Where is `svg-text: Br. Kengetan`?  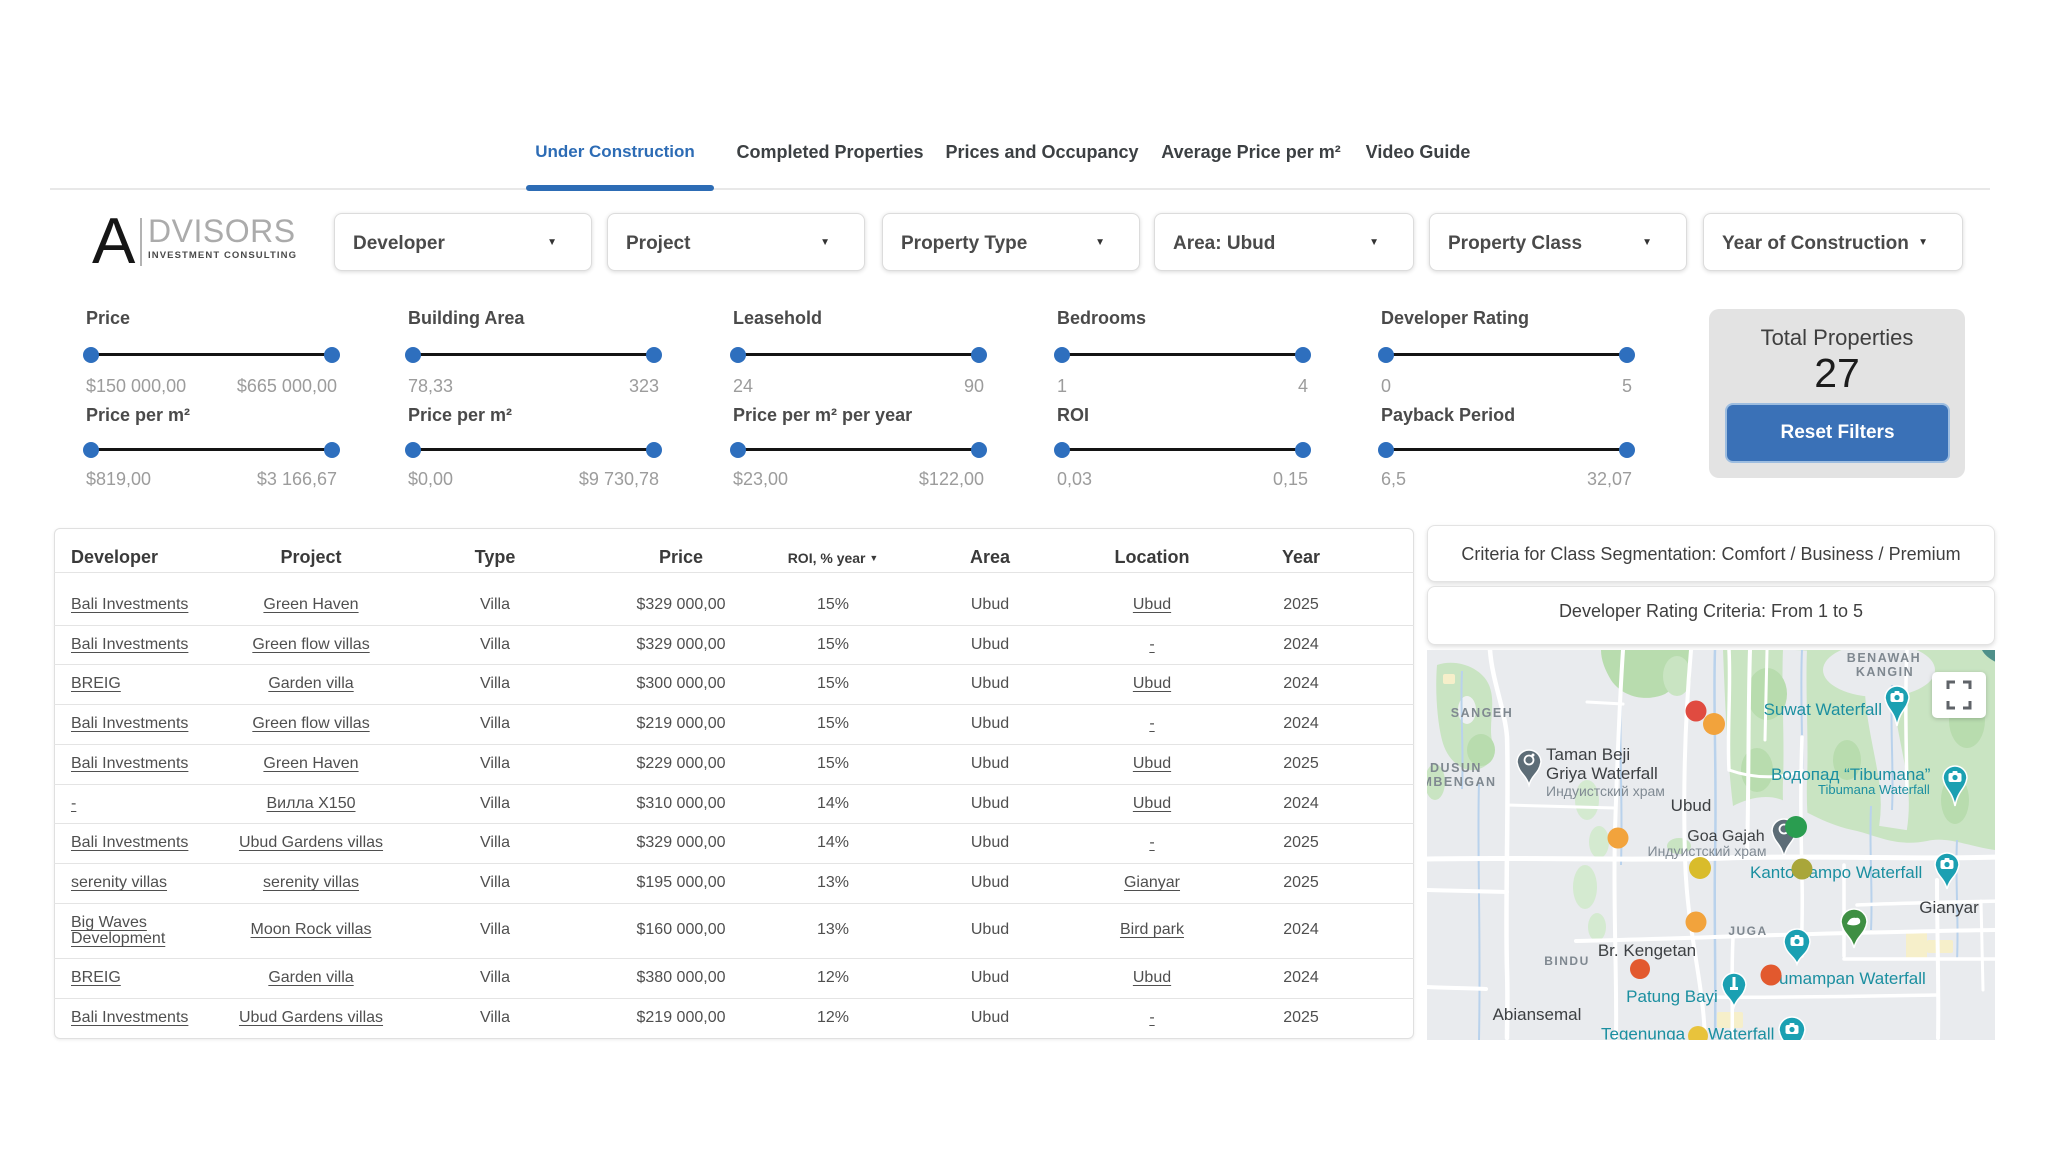
svg-text: Br. Kengetan is located at coordinates (1647, 950).